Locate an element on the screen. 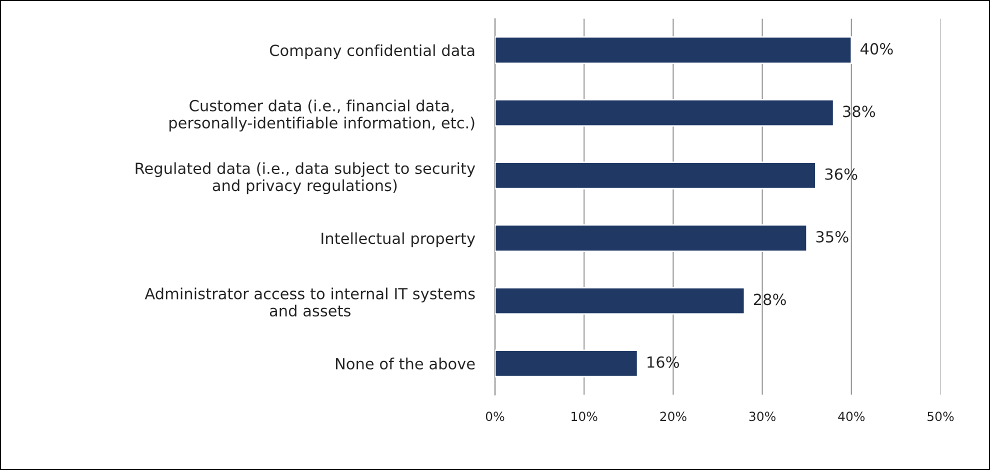 Image resolution: width=990 pixels, height=470 pixels. x-tick-label: 40% is located at coordinates (851, 417).